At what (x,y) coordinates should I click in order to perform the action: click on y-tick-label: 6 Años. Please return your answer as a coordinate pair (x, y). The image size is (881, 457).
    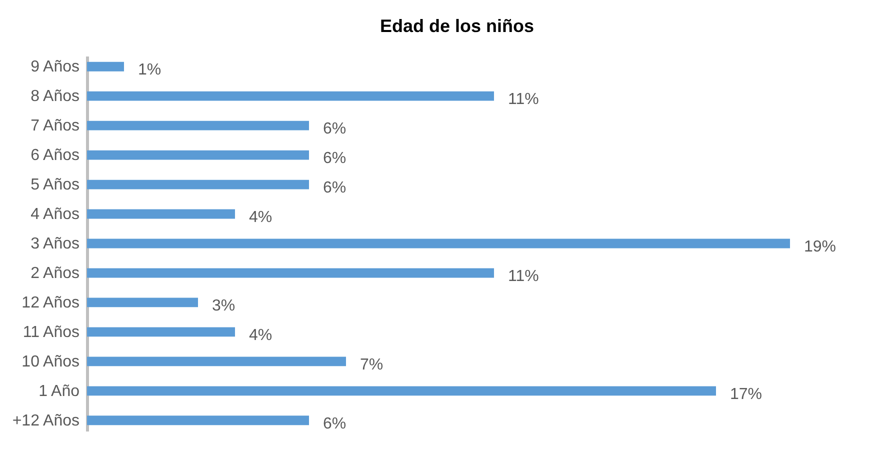
    Looking at the image, I should click on (55, 155).